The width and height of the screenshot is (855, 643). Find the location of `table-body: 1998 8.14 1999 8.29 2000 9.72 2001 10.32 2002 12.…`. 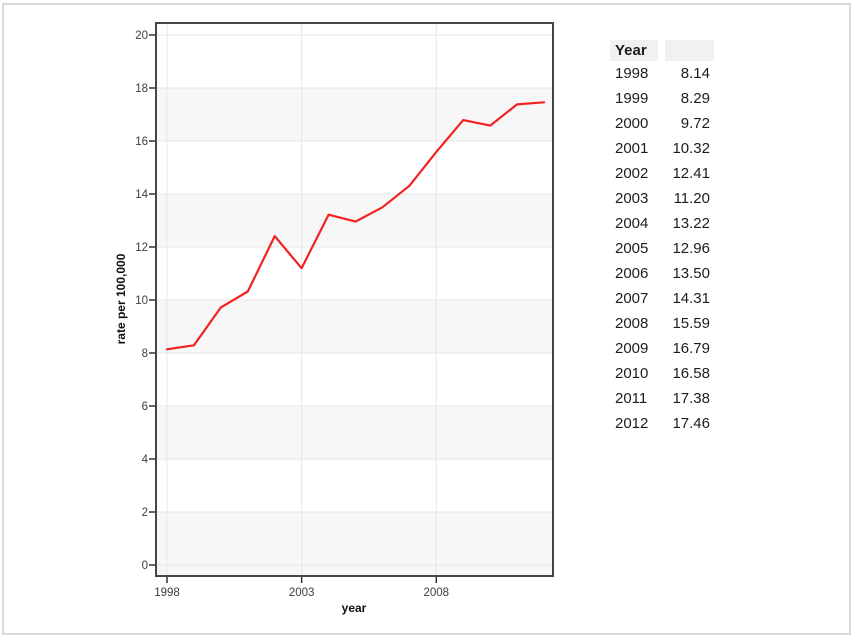

table-body: 1998 8.14 1999 8.29 2000 9.72 2001 10.32 2002 12.… is located at coordinates (662, 248).